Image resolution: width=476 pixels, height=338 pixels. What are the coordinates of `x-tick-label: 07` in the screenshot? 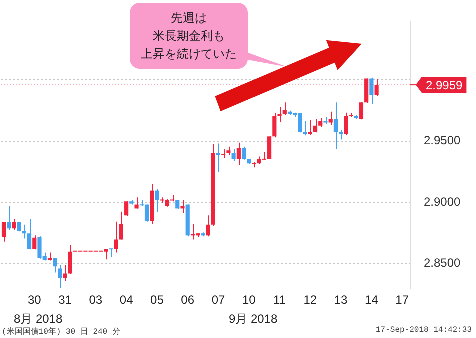 It's located at (219, 300).